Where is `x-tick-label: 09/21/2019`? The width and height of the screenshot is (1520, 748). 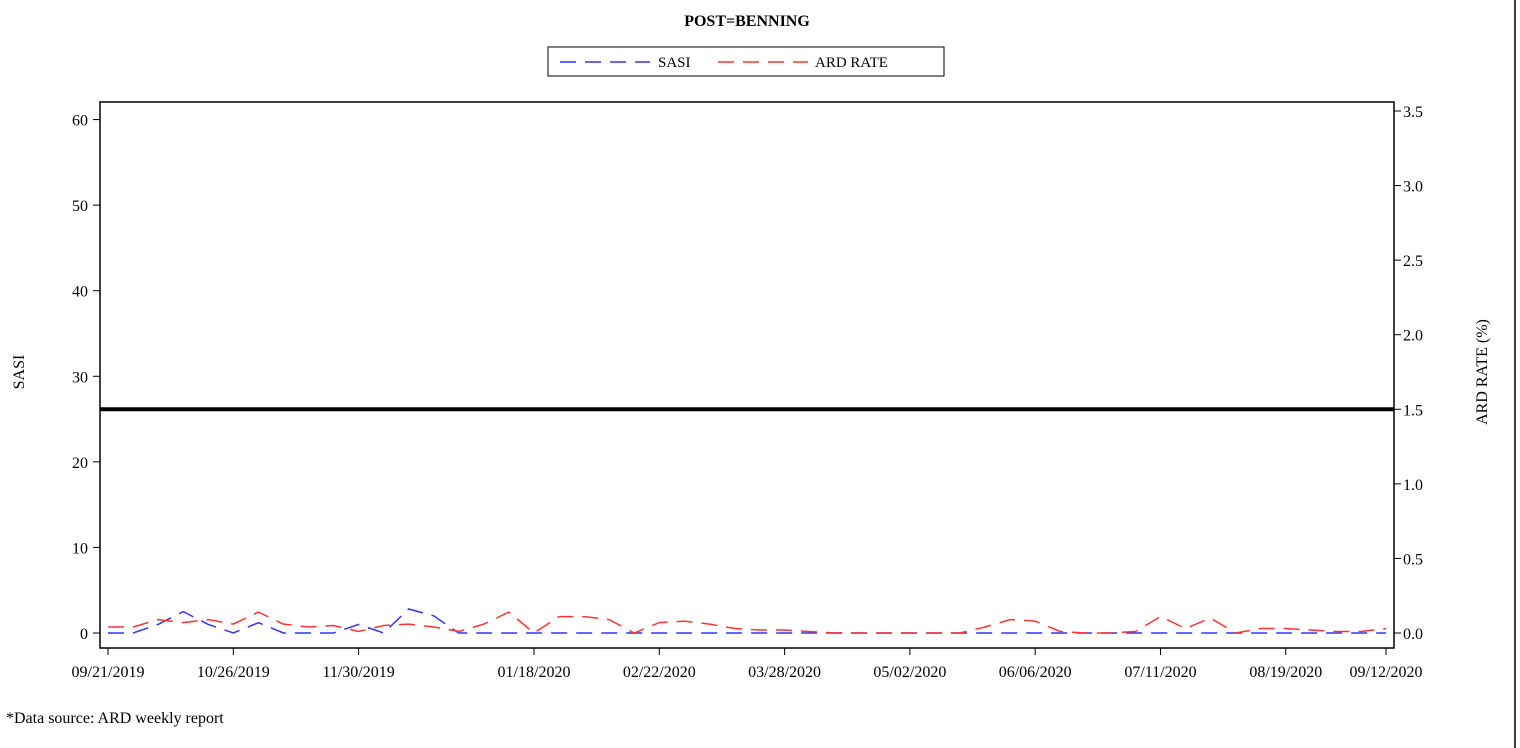 x-tick-label: 09/21/2019 is located at coordinates (108, 672).